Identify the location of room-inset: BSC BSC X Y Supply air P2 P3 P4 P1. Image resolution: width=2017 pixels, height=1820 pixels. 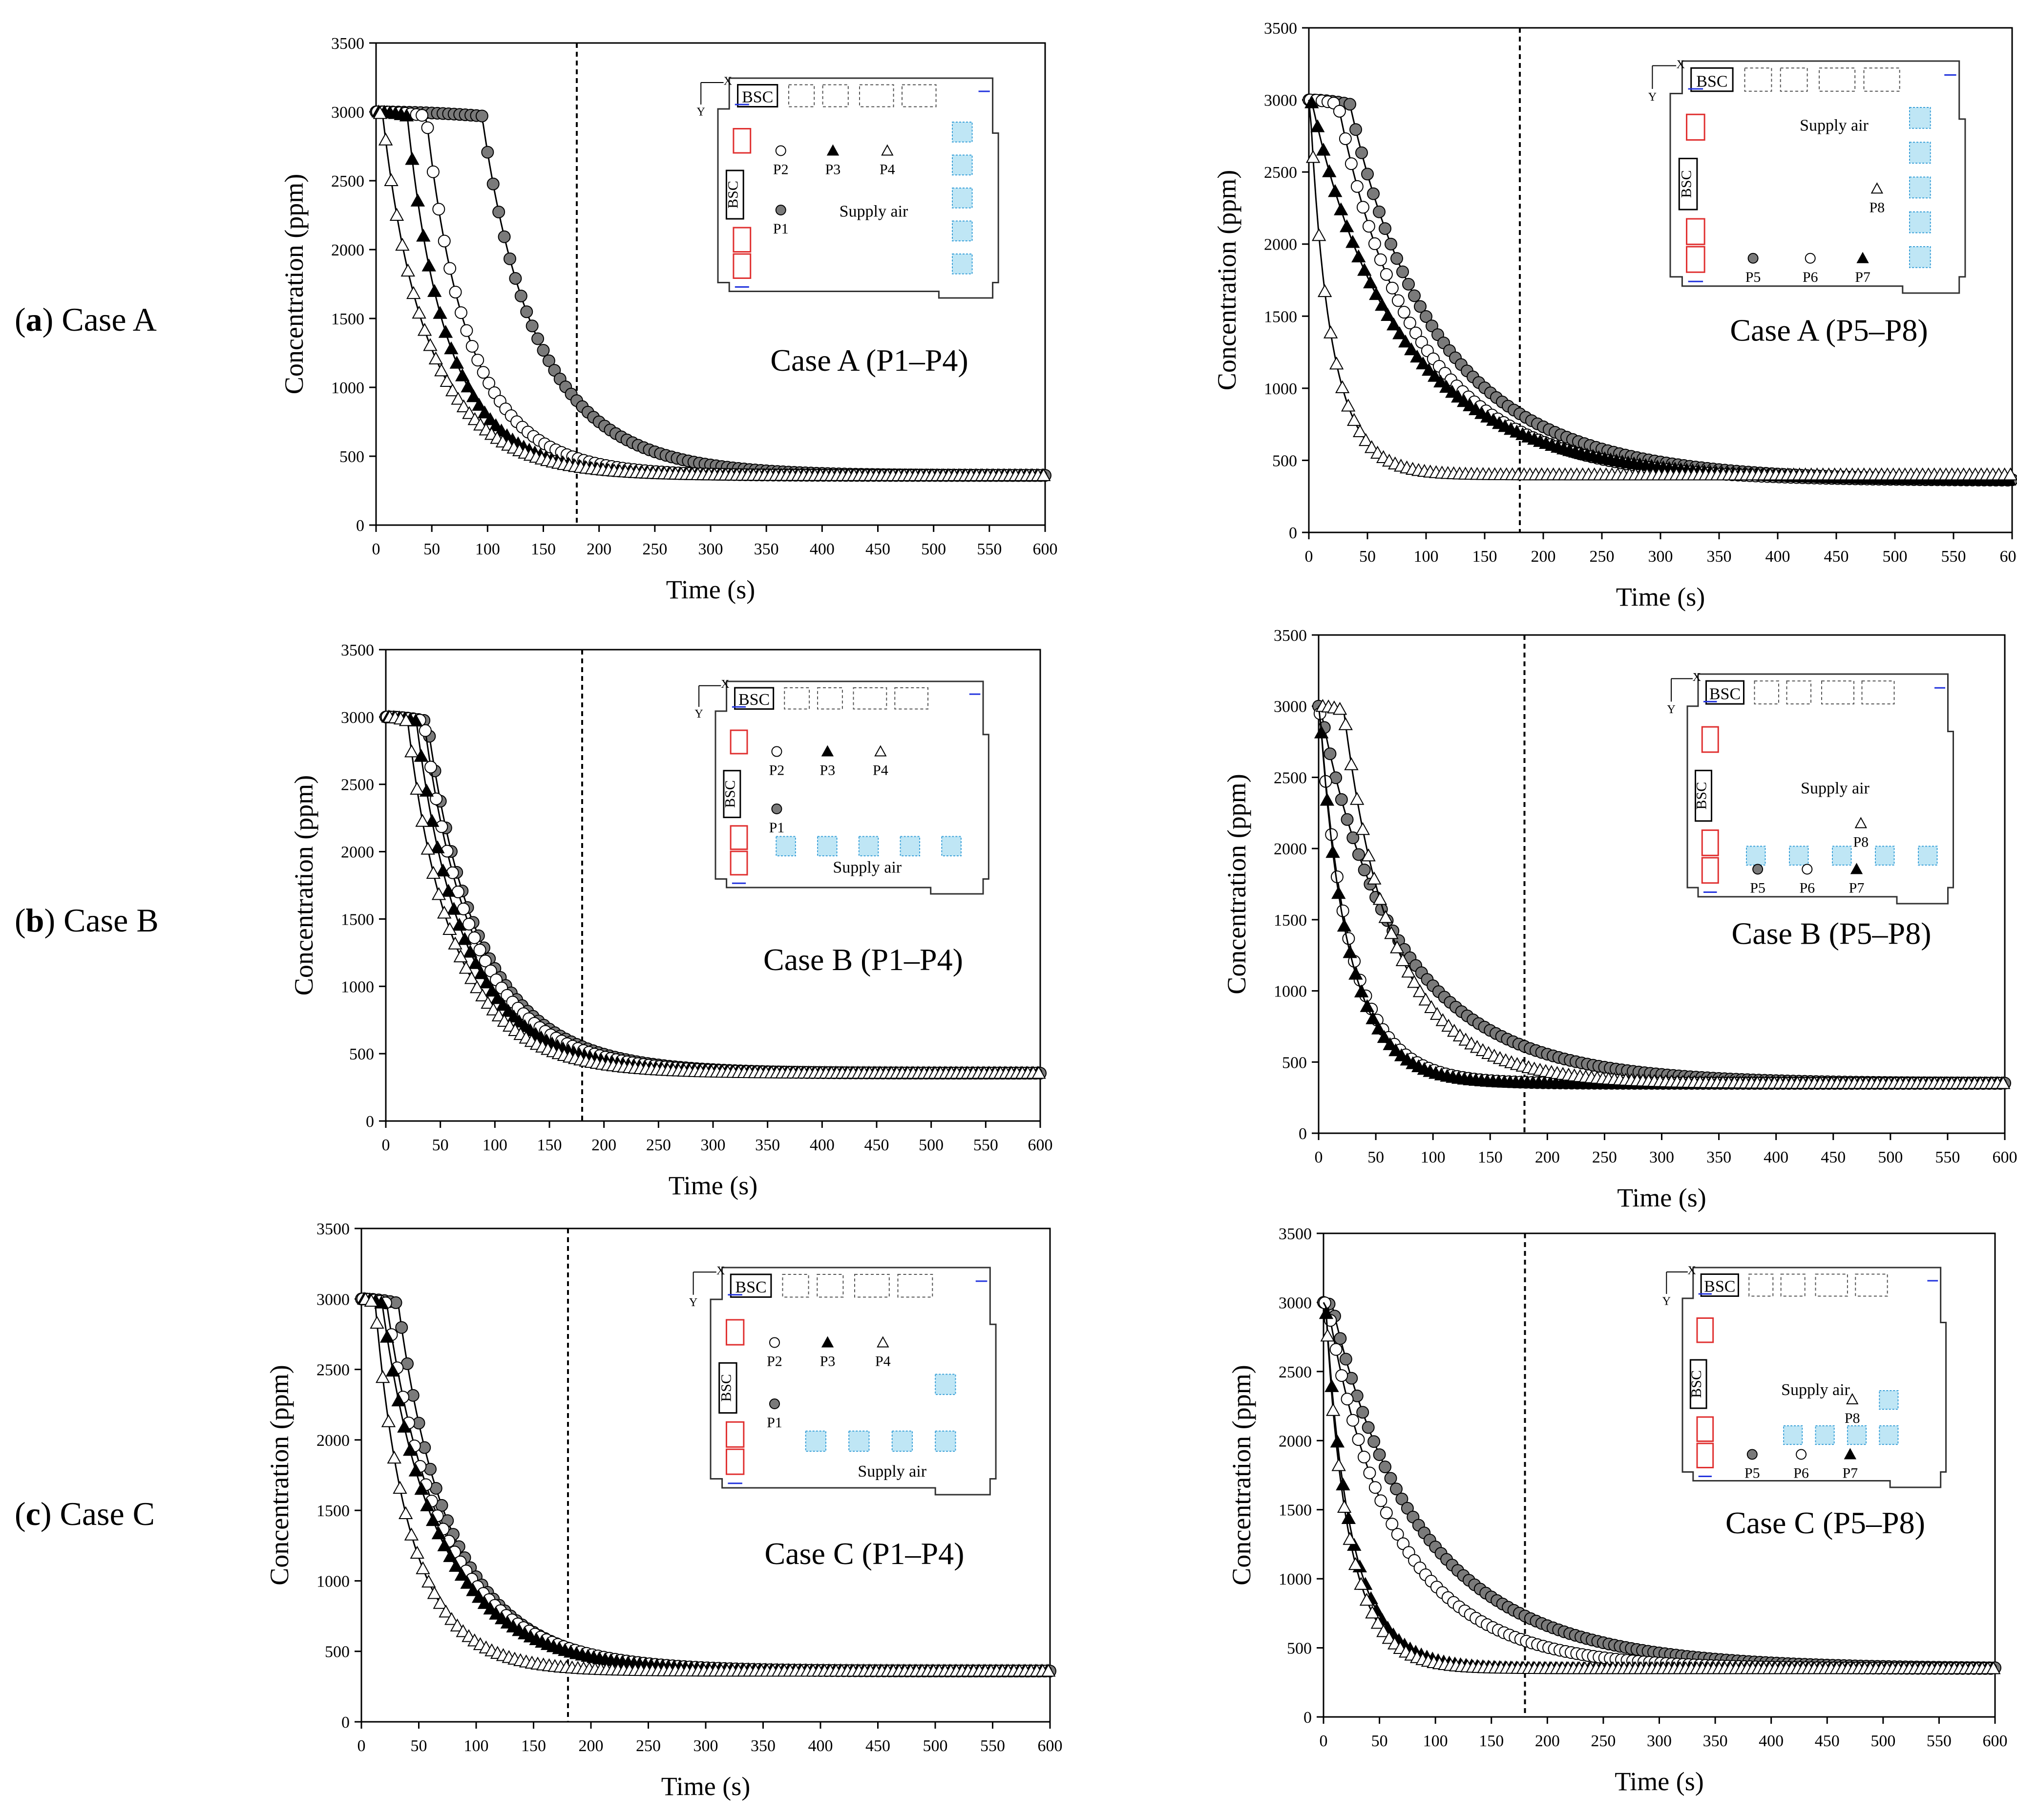
(843, 1380).